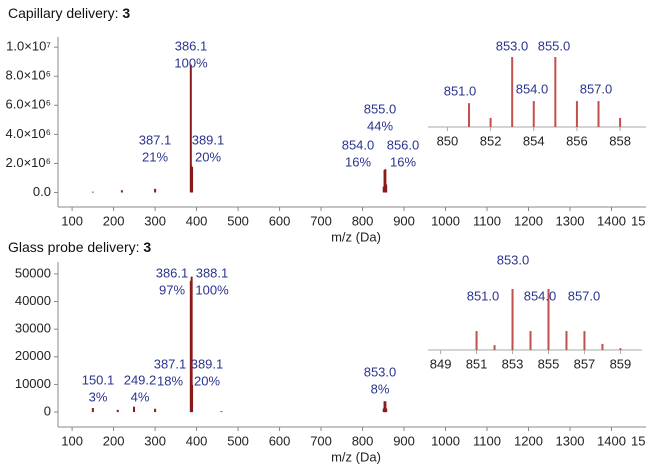 The width and height of the screenshot is (646, 467). I want to click on x-tick-label: 300, so click(155, 440).